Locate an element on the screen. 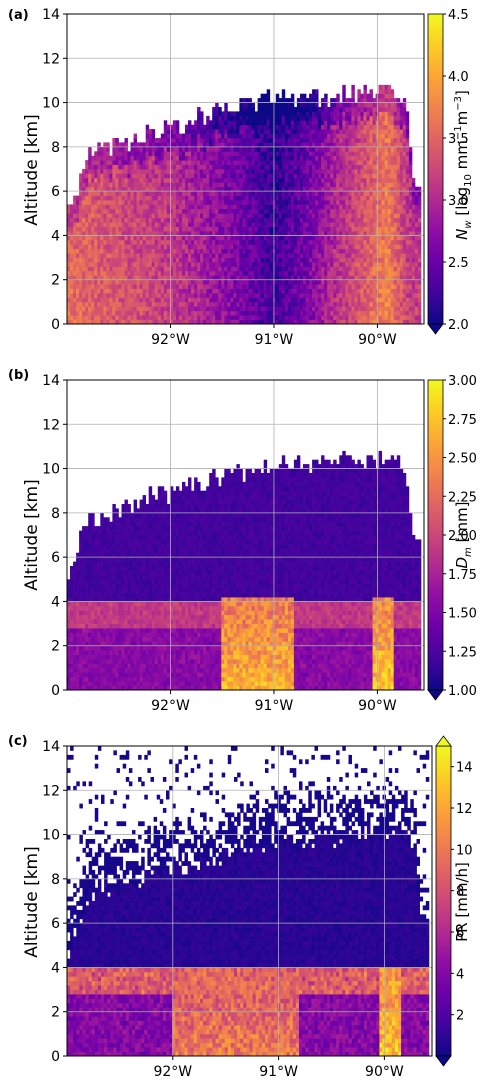 The image size is (500, 1081). colorbar: 1.00 1.25 1.50 1.75 2.00 2.25 2.50 2.75 3.00 is located at coordinates (452, 537).